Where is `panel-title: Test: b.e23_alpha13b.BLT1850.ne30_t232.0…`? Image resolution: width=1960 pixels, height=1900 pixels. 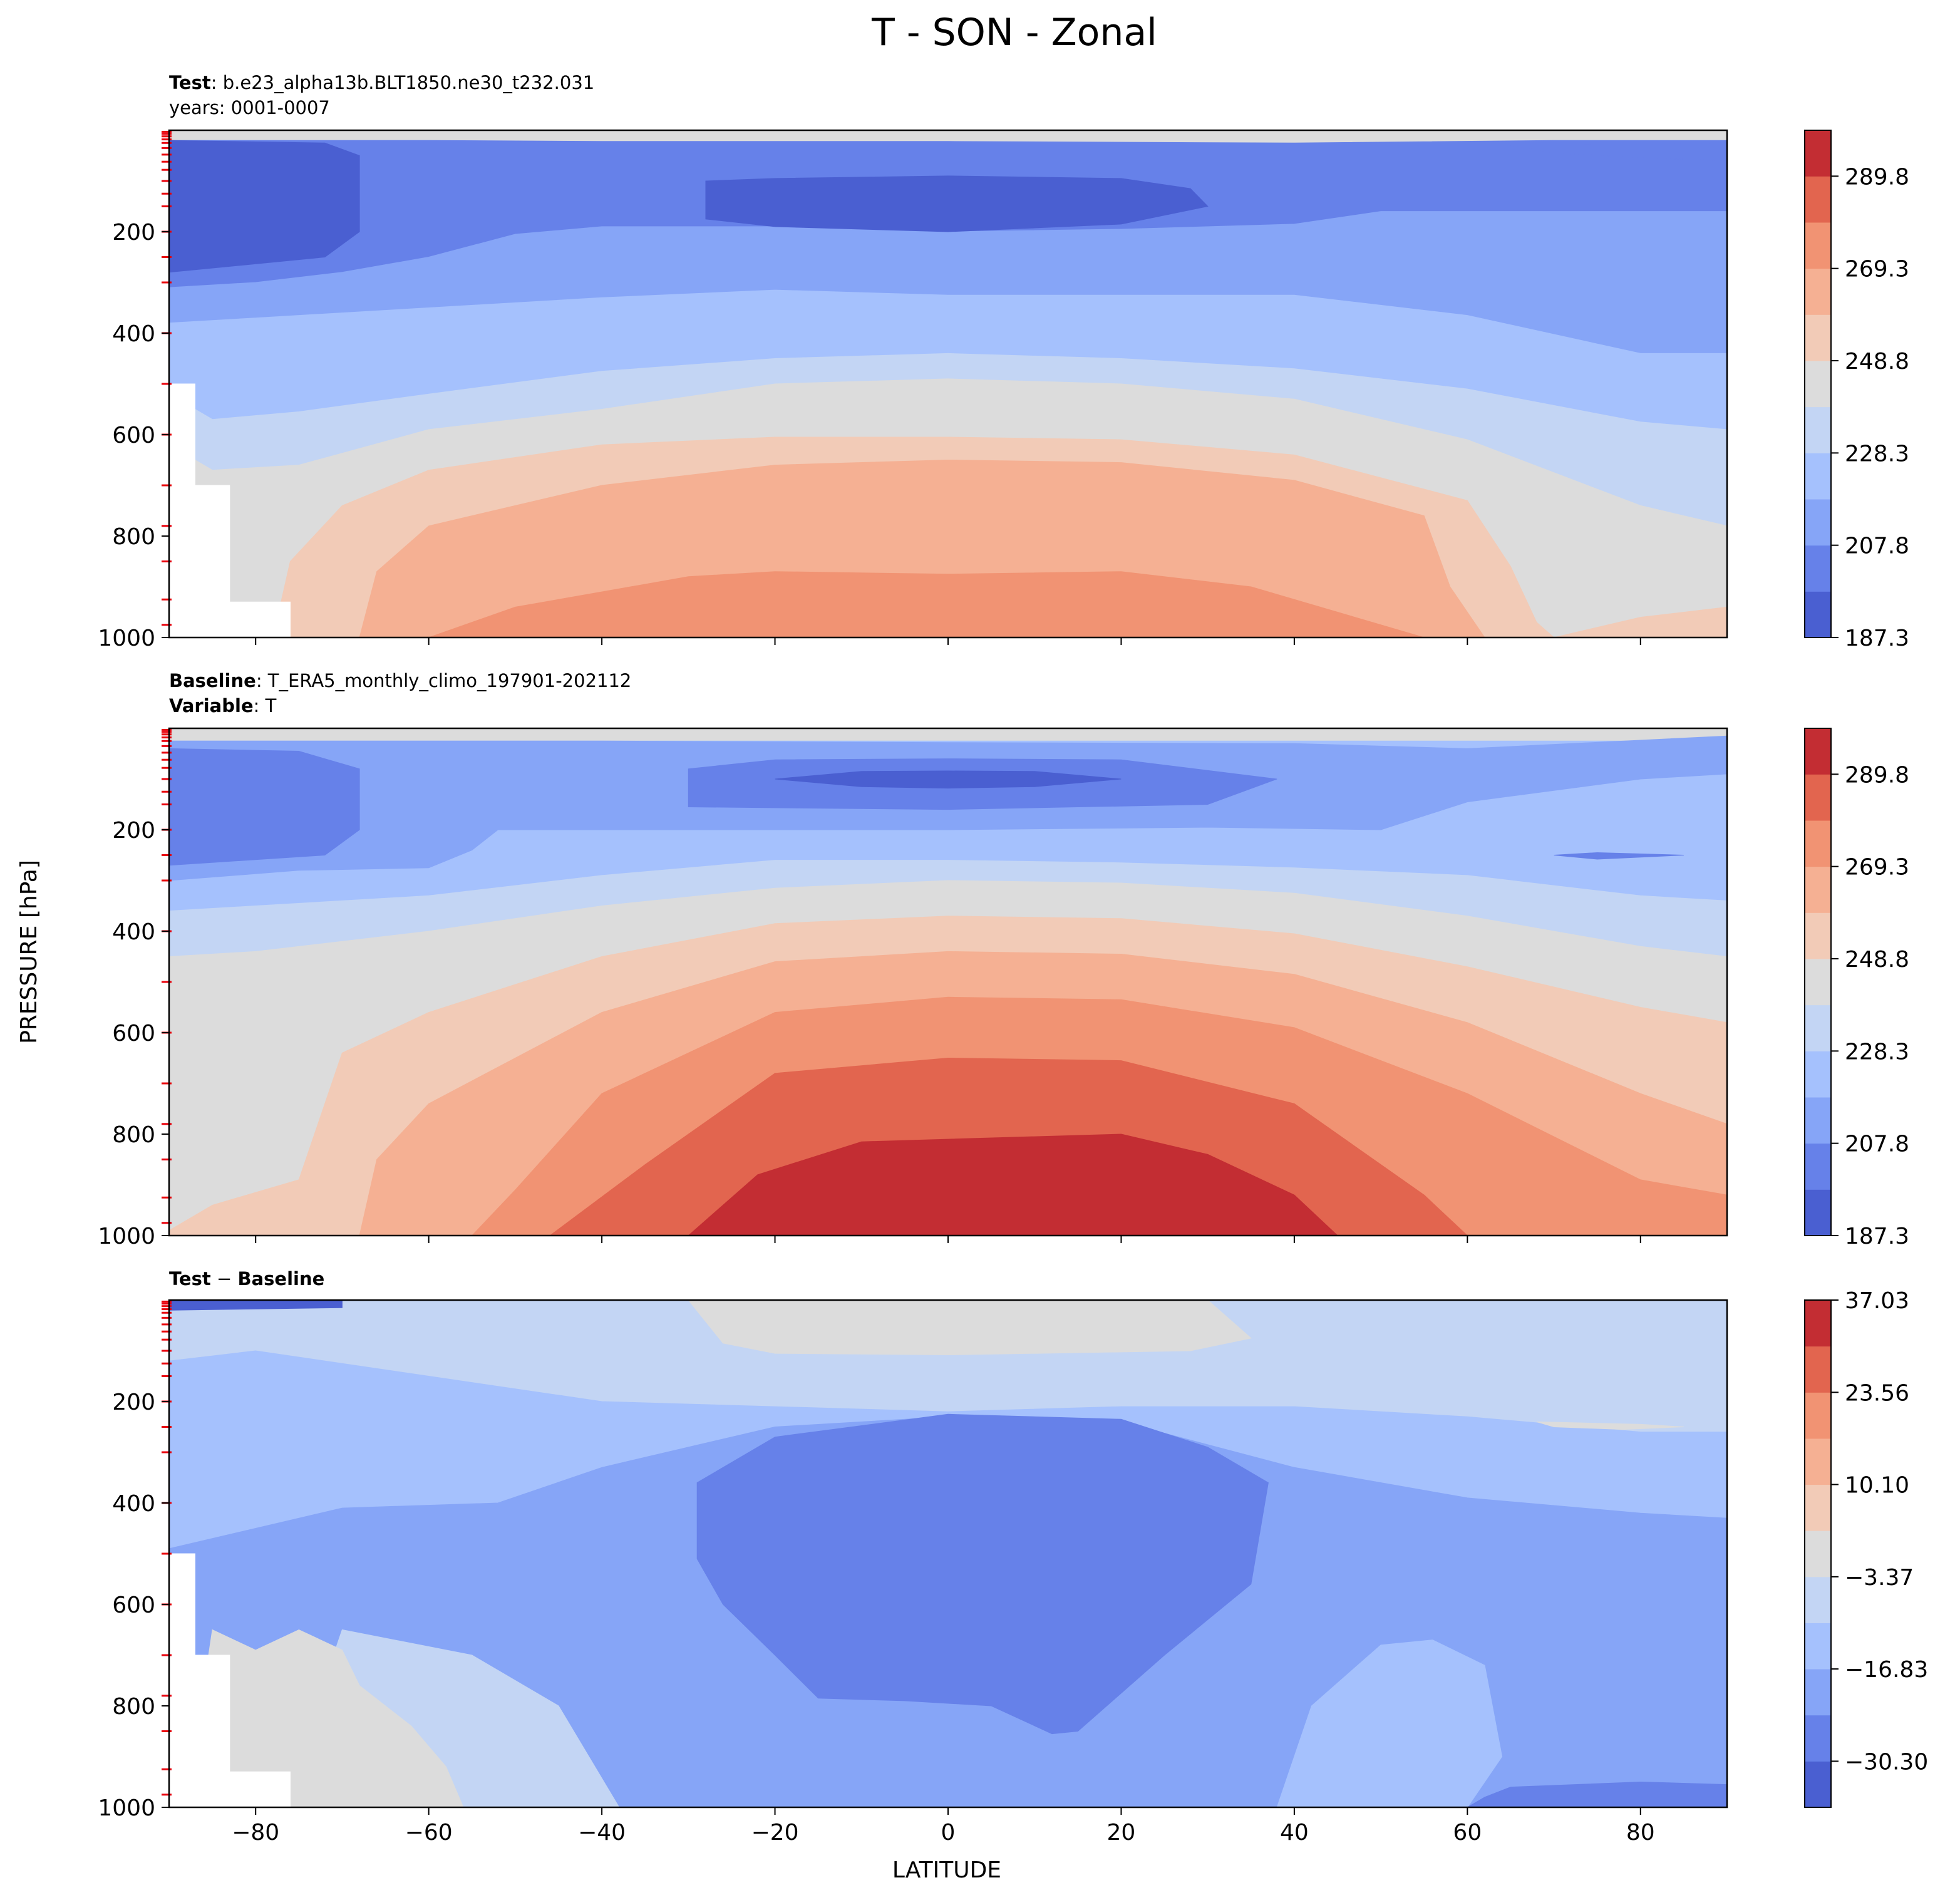 panel-title: Test: b.e23_alpha13b.BLT1850.ne30_t232.0… is located at coordinates (382, 82).